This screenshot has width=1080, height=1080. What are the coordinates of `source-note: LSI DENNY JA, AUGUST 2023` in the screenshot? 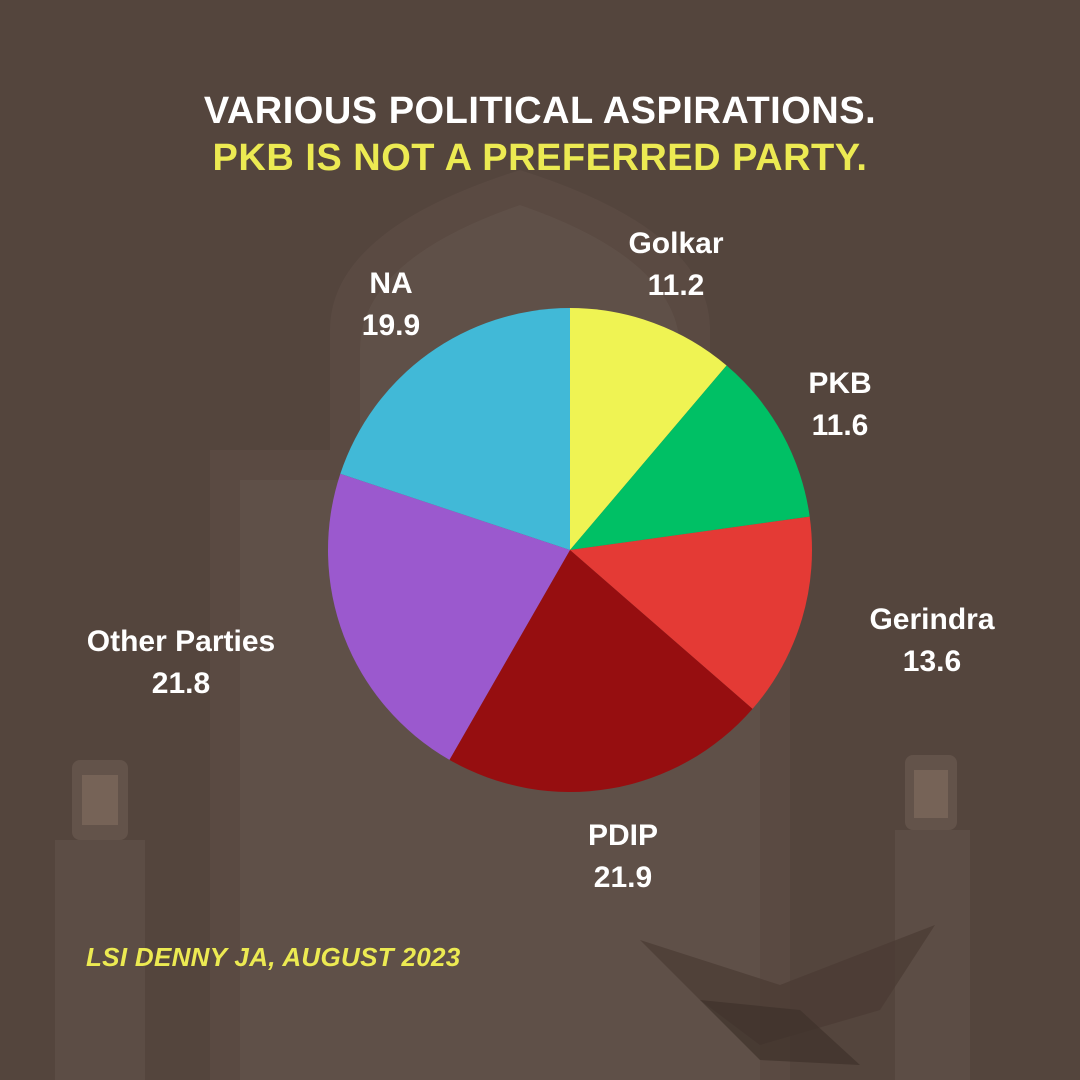 It's located at (273, 957).